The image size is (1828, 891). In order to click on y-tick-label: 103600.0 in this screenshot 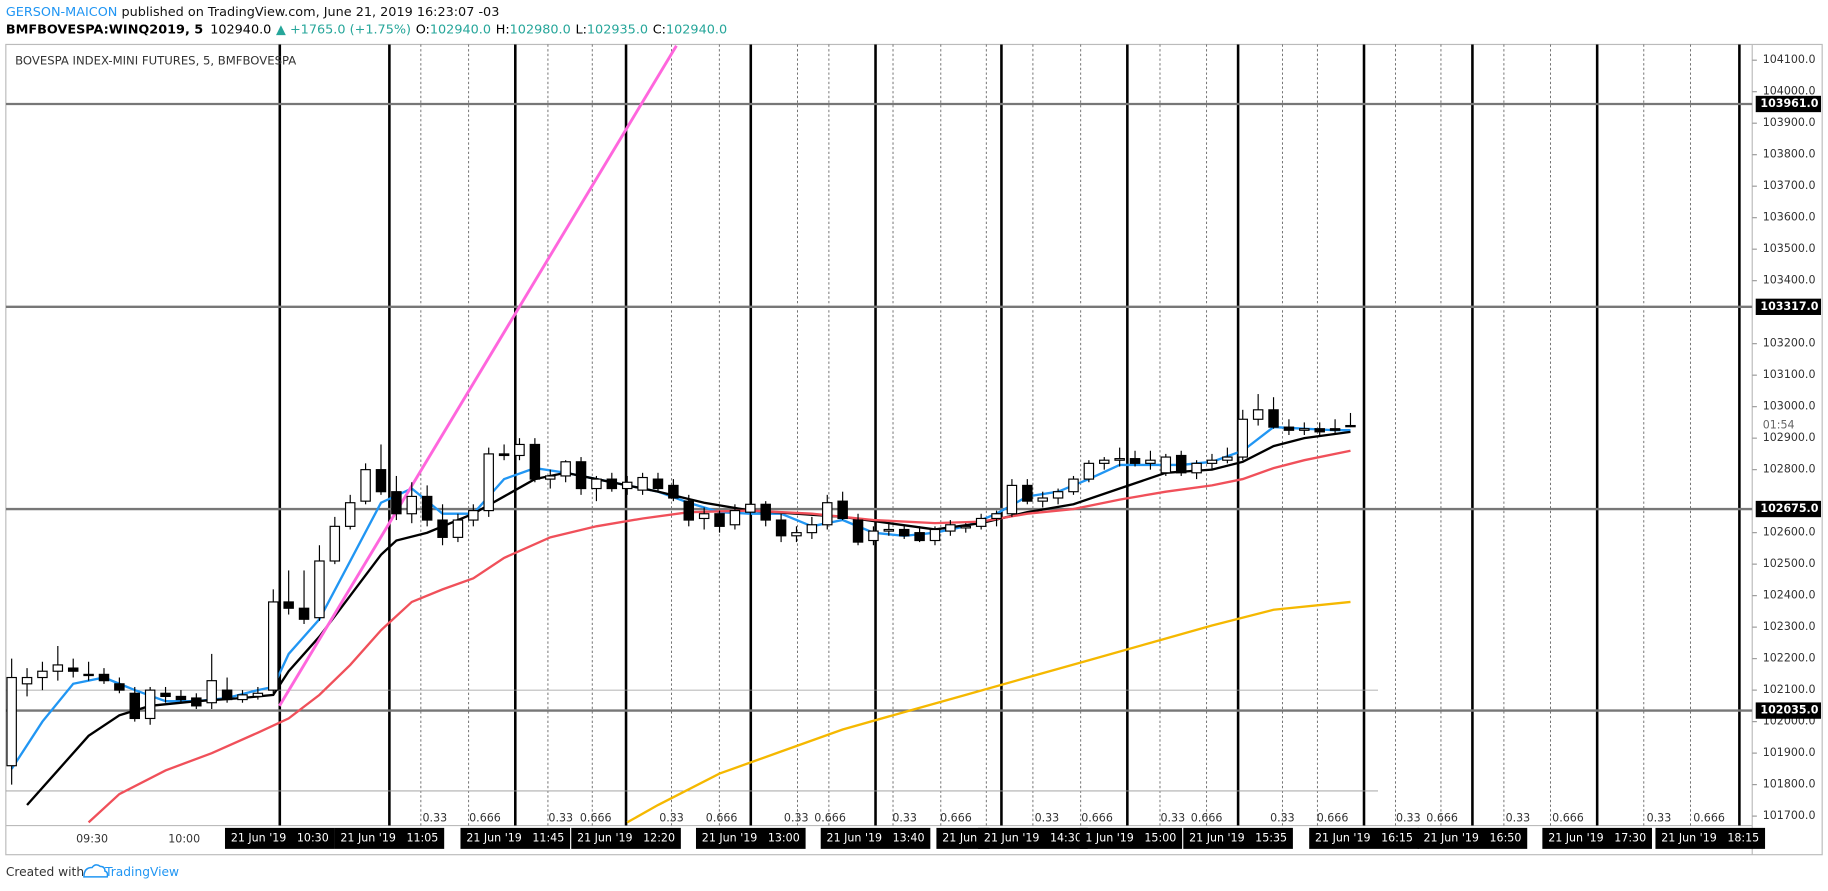, I will do `click(1789, 217)`.